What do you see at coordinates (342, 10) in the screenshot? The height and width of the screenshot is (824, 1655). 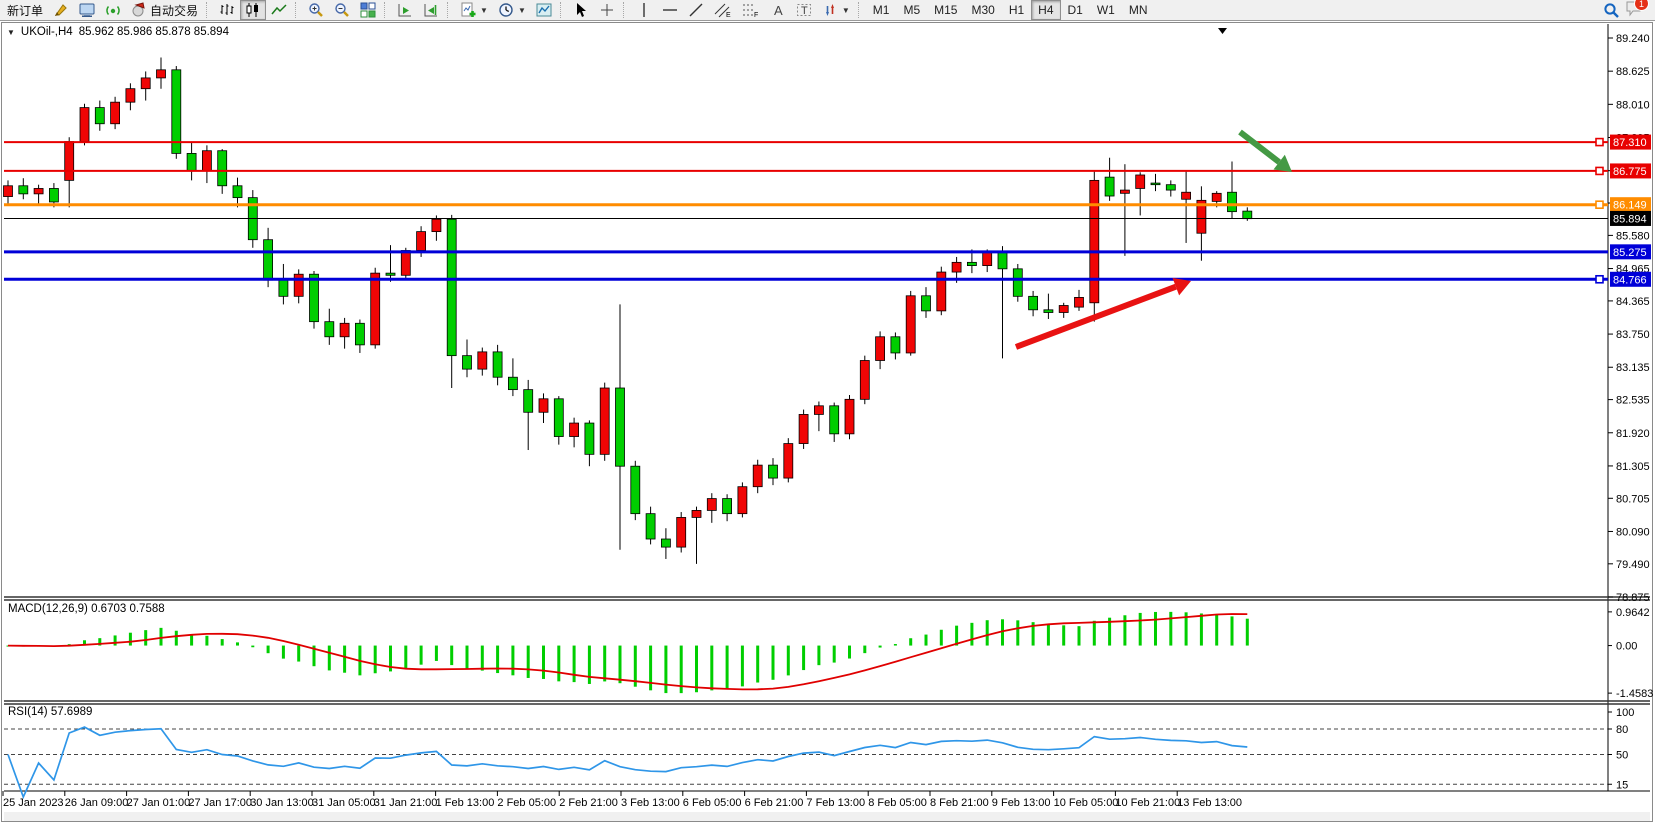 I see `zoom-out-button` at bounding box center [342, 10].